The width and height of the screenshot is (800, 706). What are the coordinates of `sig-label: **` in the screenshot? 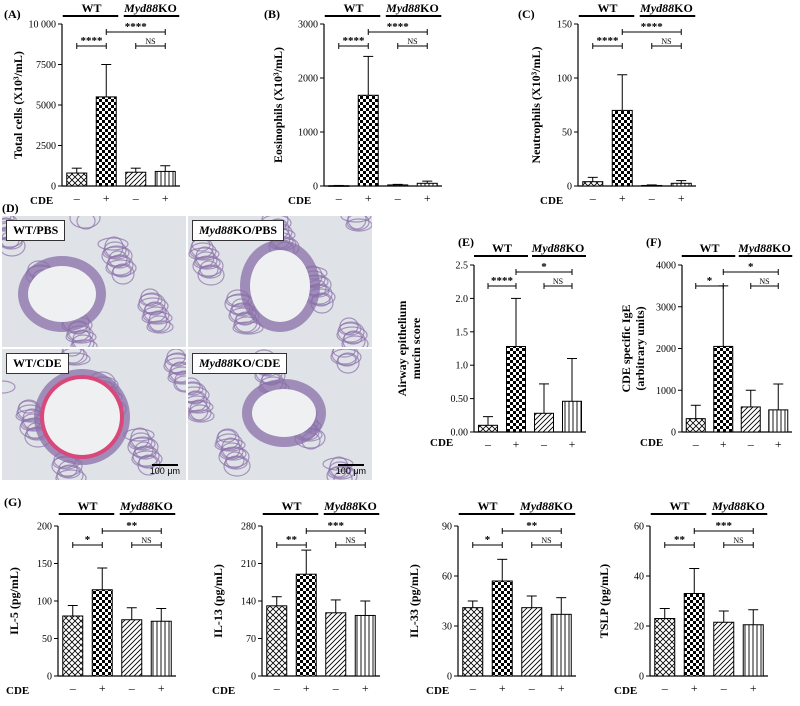 It's located at (532, 526).